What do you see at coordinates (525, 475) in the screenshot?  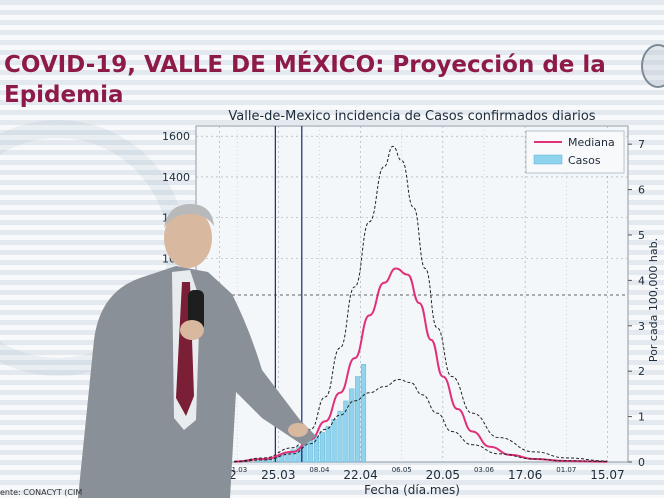 I see `x-tick-label: 17.06` at bounding box center [525, 475].